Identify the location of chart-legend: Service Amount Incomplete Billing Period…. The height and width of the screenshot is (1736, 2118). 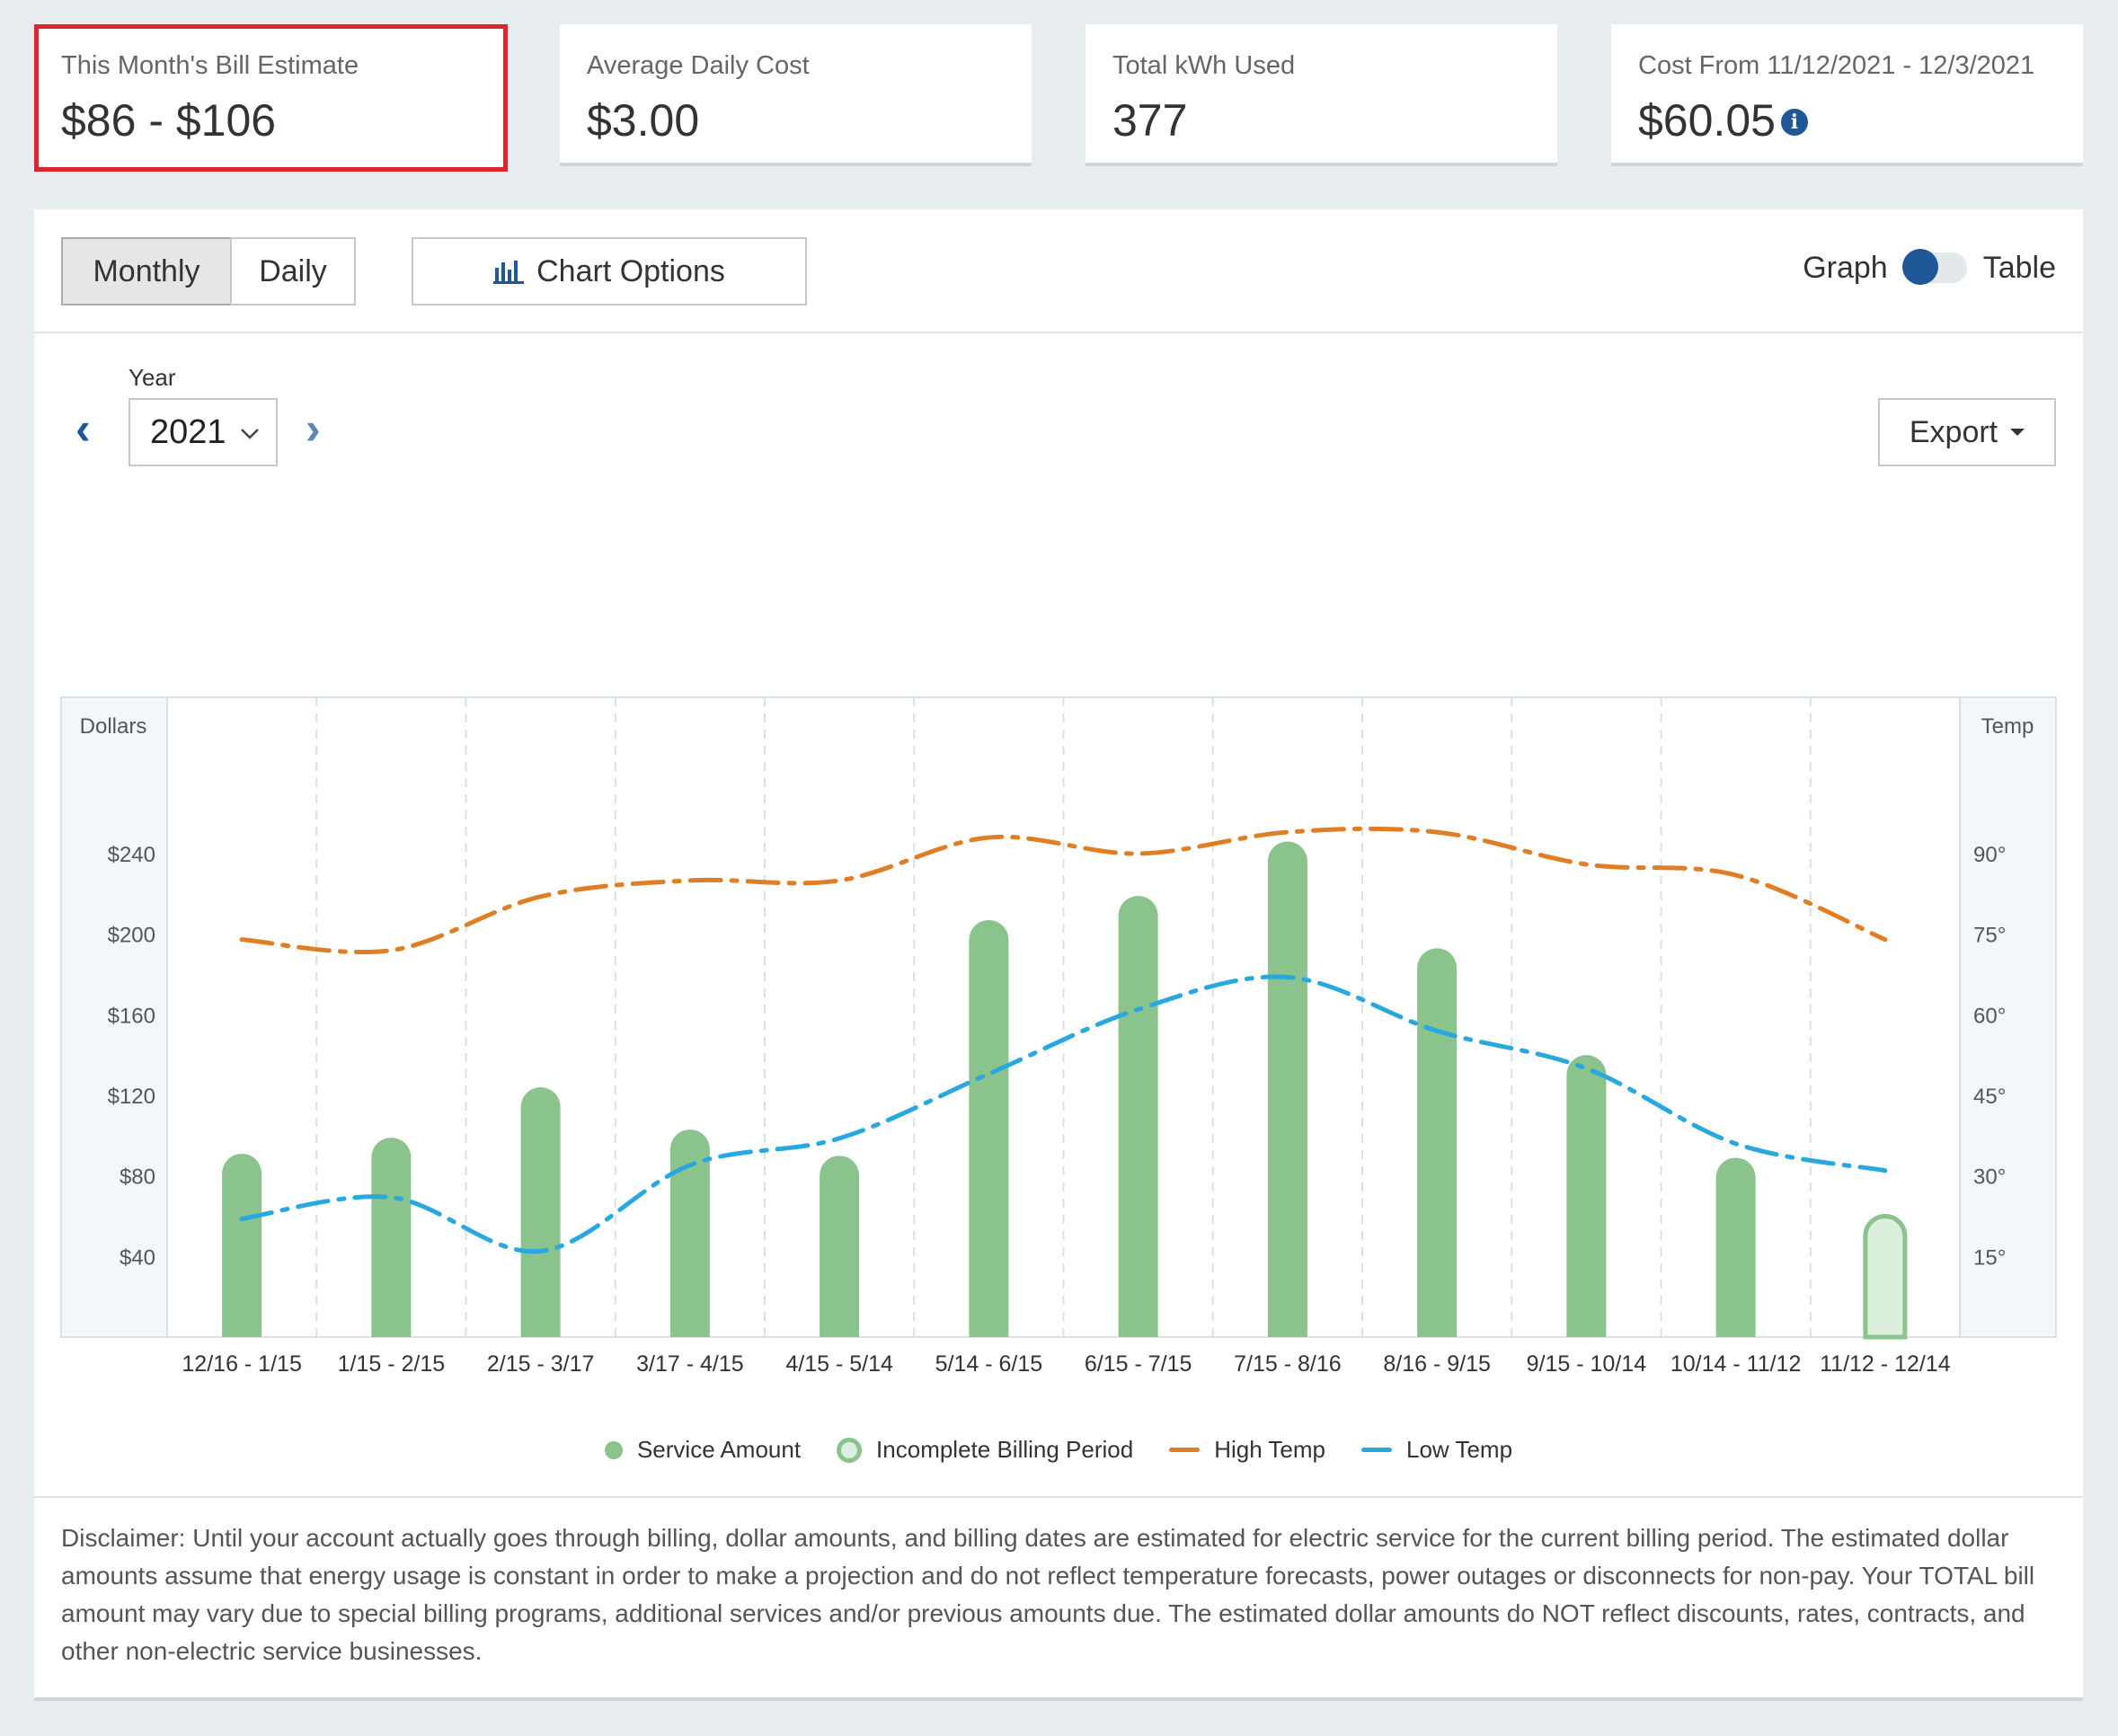
(1058, 1450).